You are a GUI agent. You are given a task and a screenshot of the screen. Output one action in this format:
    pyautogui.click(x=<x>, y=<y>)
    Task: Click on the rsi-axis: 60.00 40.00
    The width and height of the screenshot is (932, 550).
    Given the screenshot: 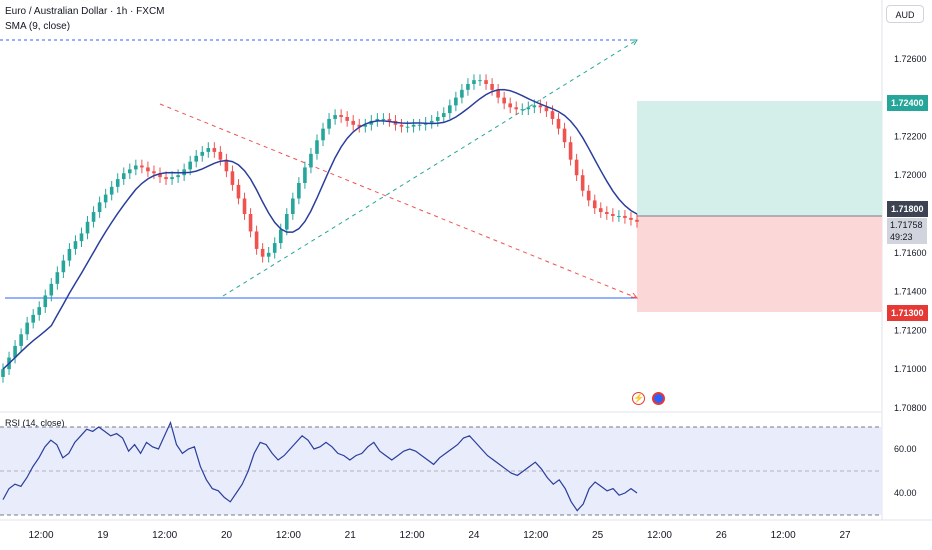 What is the action you would take?
    pyautogui.click(x=905, y=471)
    